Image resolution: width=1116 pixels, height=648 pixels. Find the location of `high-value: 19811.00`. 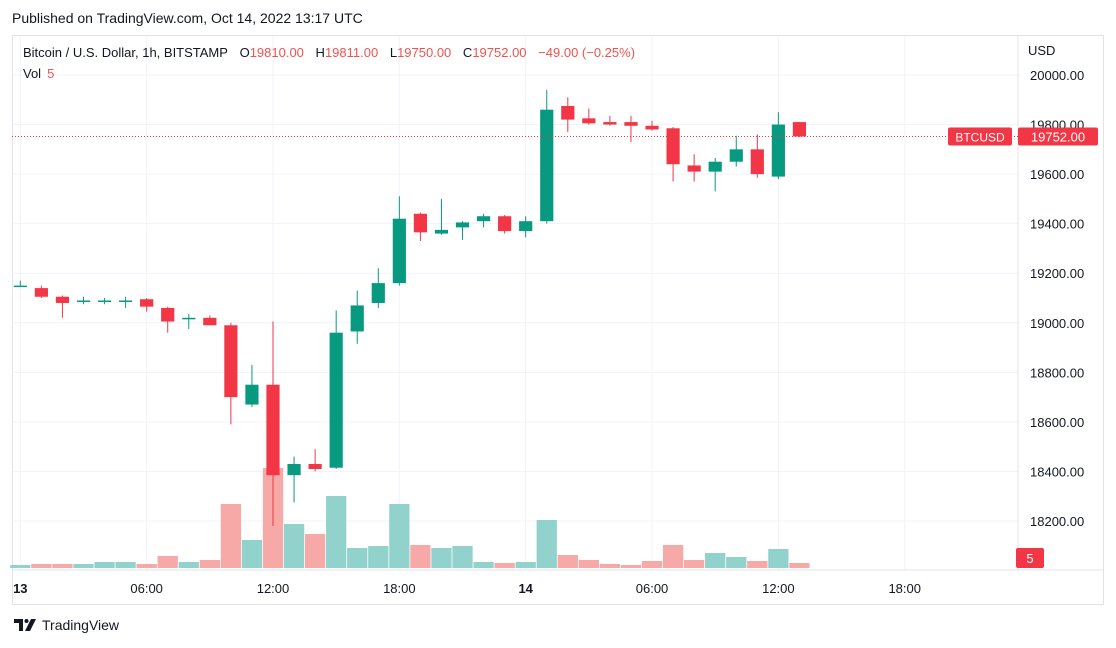

high-value: 19811.00 is located at coordinates (351, 52).